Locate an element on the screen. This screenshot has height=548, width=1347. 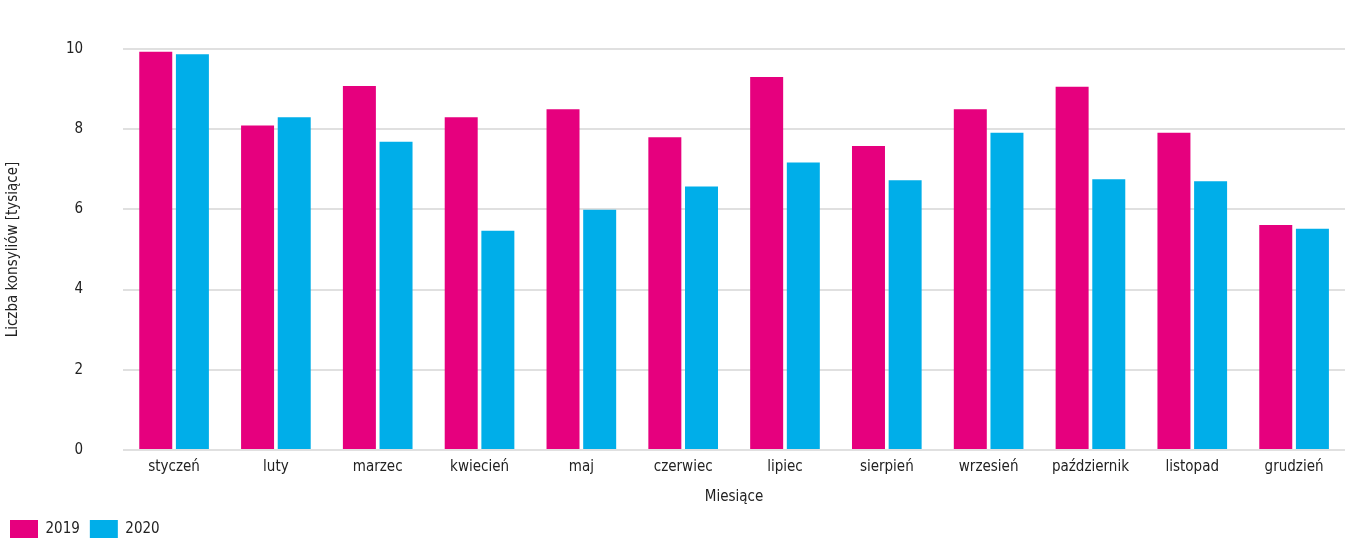
x-tick-label: listopad is located at coordinates (1192, 465).